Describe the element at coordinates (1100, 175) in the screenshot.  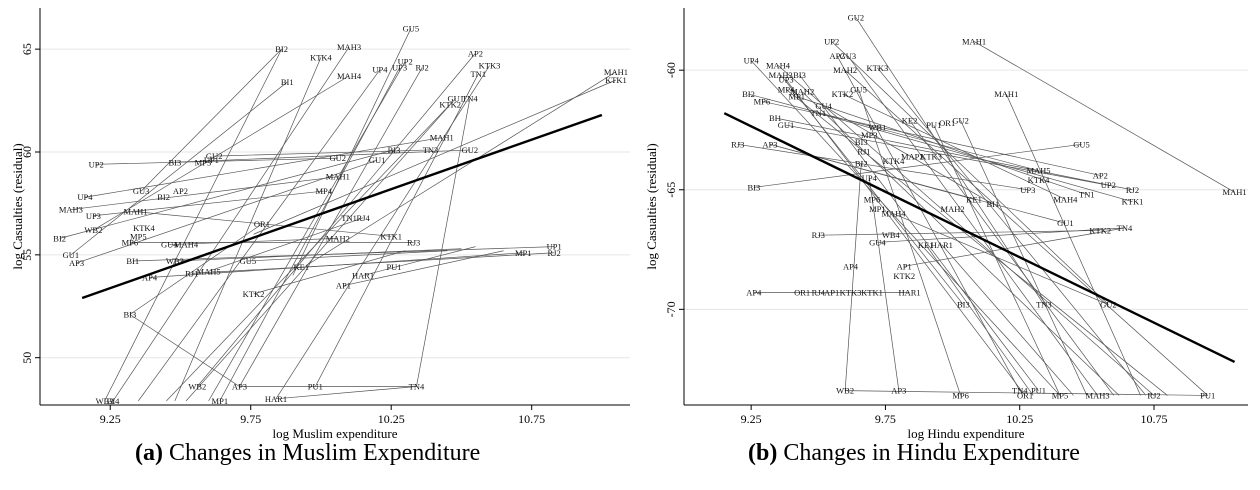
I see `point-label: AP2` at that location.